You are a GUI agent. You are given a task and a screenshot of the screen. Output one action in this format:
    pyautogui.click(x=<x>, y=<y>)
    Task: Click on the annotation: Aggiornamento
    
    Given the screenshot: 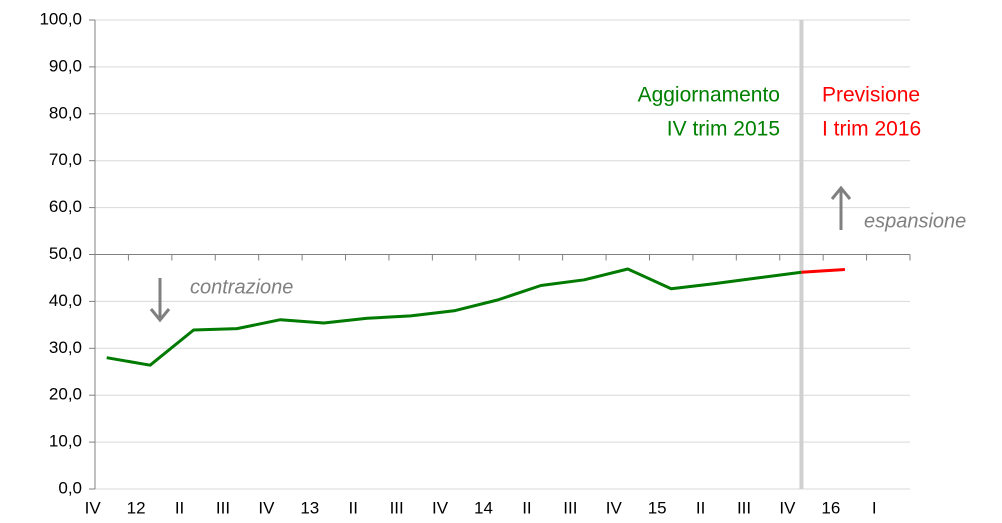 What is the action you would take?
    pyautogui.click(x=709, y=95)
    